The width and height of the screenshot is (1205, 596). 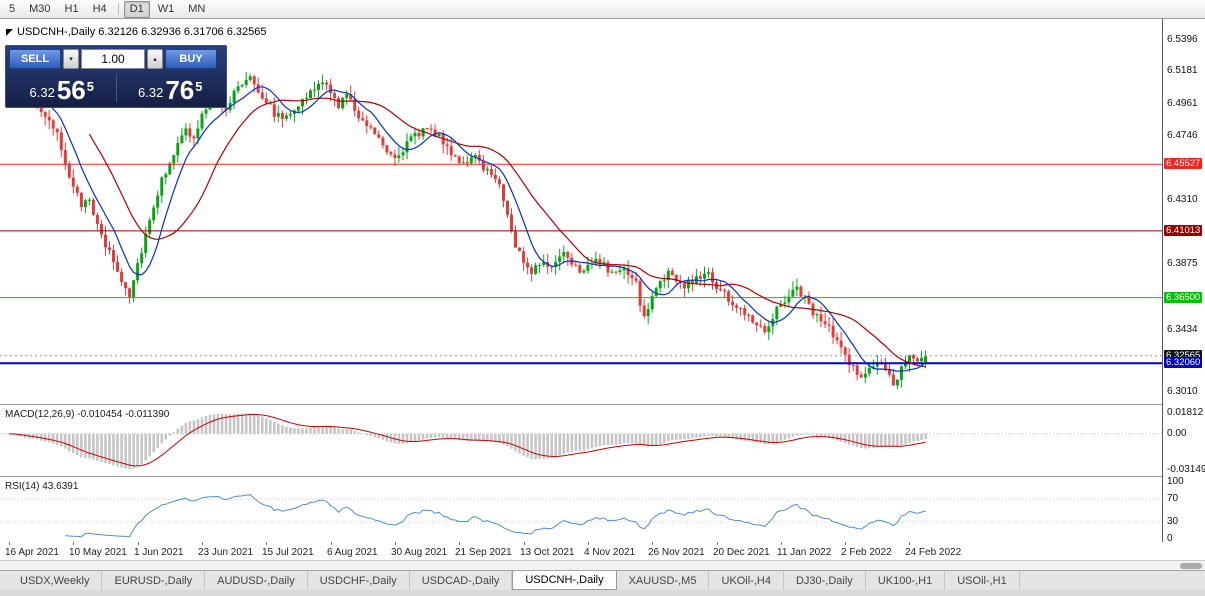 What do you see at coordinates (1183, 230) in the screenshot?
I see `price-level-badge: 6.41013` at bounding box center [1183, 230].